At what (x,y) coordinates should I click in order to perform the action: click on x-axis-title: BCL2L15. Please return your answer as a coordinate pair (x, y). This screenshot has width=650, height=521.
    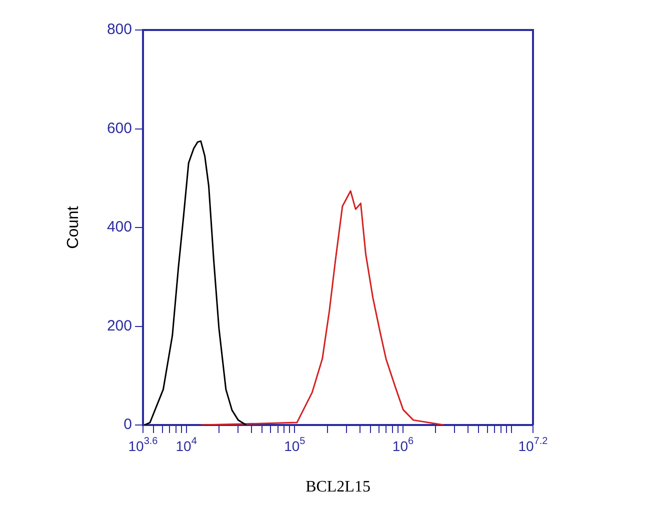
    Looking at the image, I should click on (338, 487).